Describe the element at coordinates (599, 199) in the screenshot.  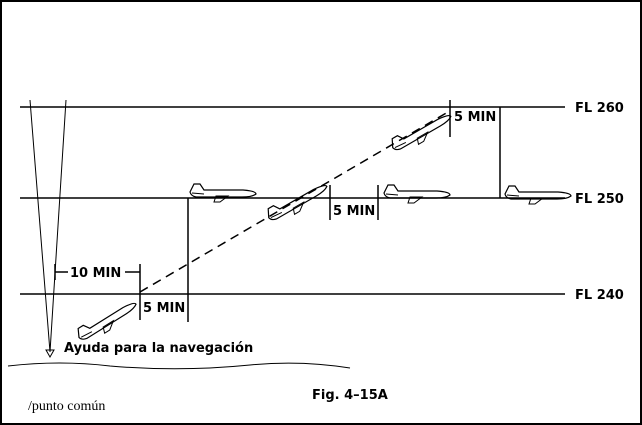
I see `level-label: FL 250` at that location.